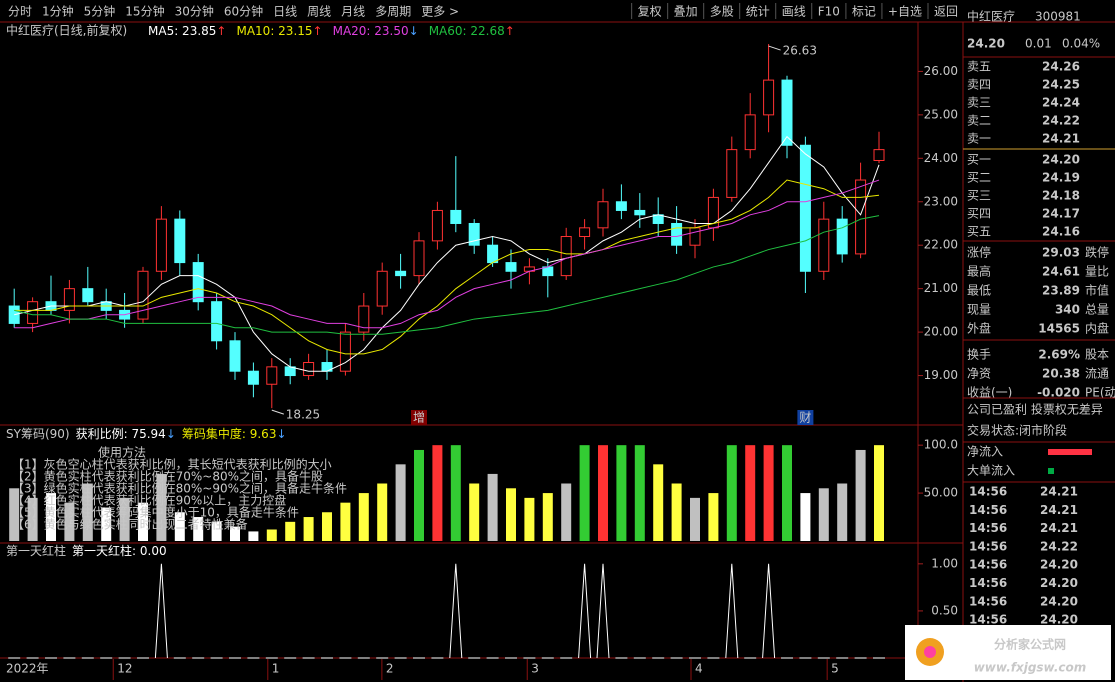 The image size is (1115, 682). Describe the element at coordinates (243, 11) in the screenshot. I see `toolbar-button: 60分钟` at that location.